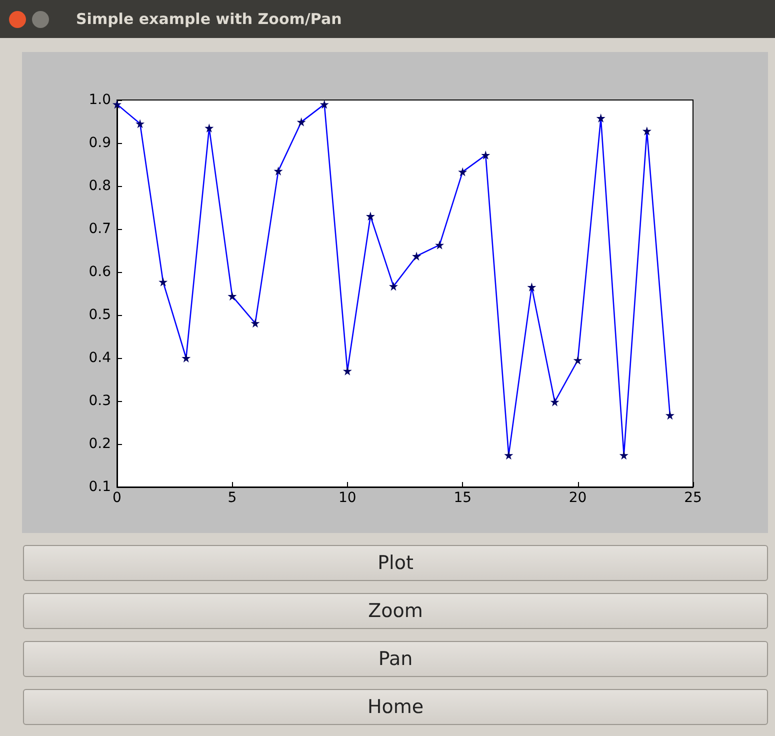  What do you see at coordinates (99, 315) in the screenshot?
I see `y-tick-label: 0.5` at bounding box center [99, 315].